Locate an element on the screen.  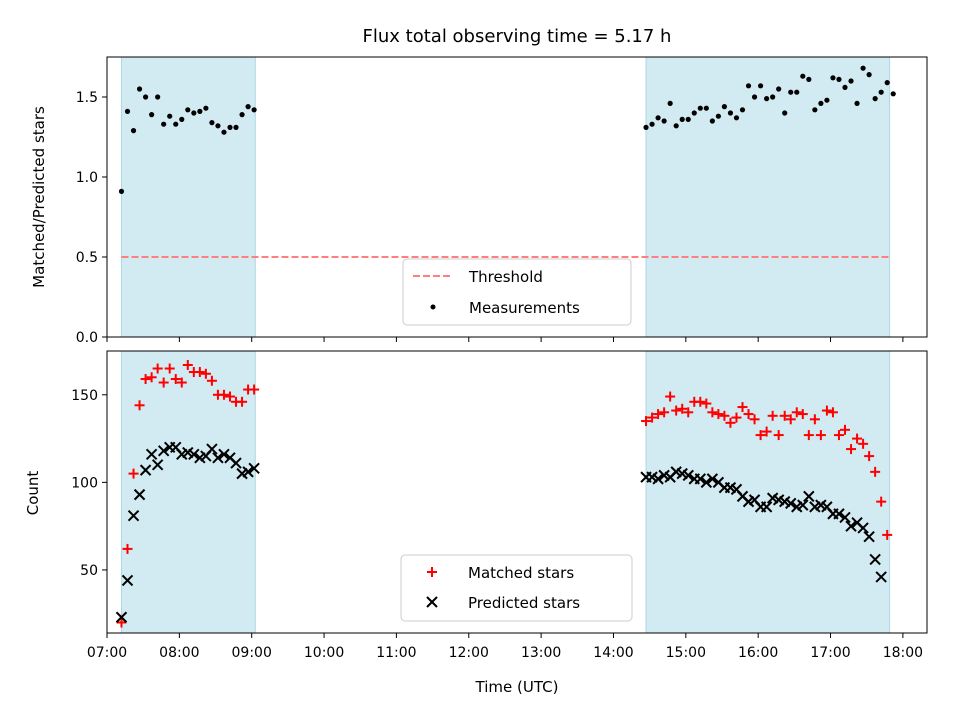
top-legend-box is located at coordinates (517, 292).